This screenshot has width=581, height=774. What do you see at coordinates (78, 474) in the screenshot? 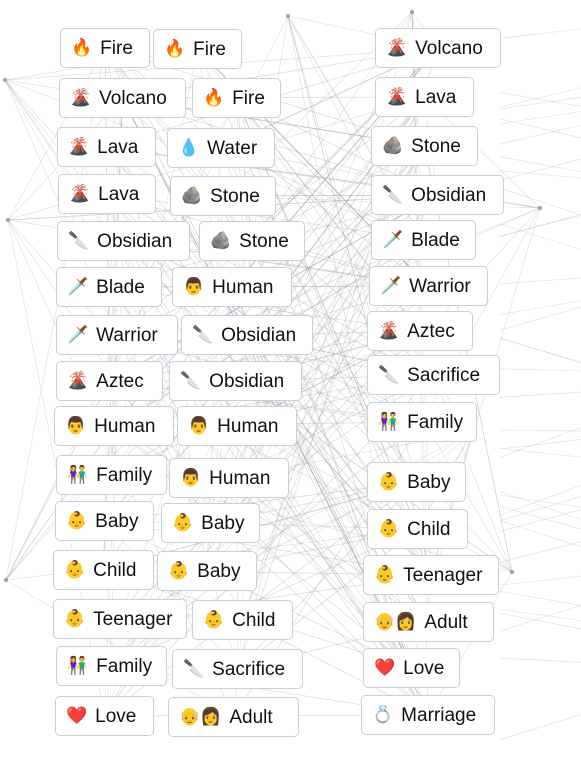
I see `element-emoji-icon: 👫` at bounding box center [78, 474].